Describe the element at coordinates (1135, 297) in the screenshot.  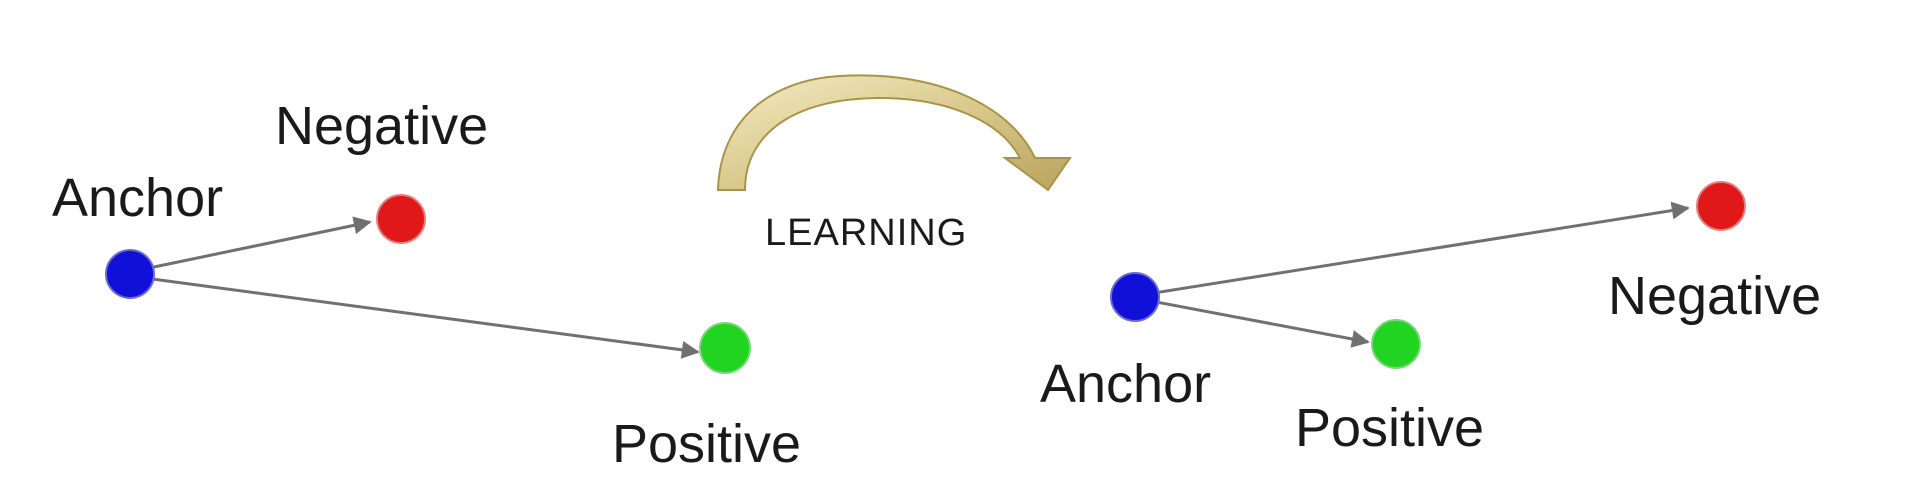
I see `anchor-node-after` at that location.